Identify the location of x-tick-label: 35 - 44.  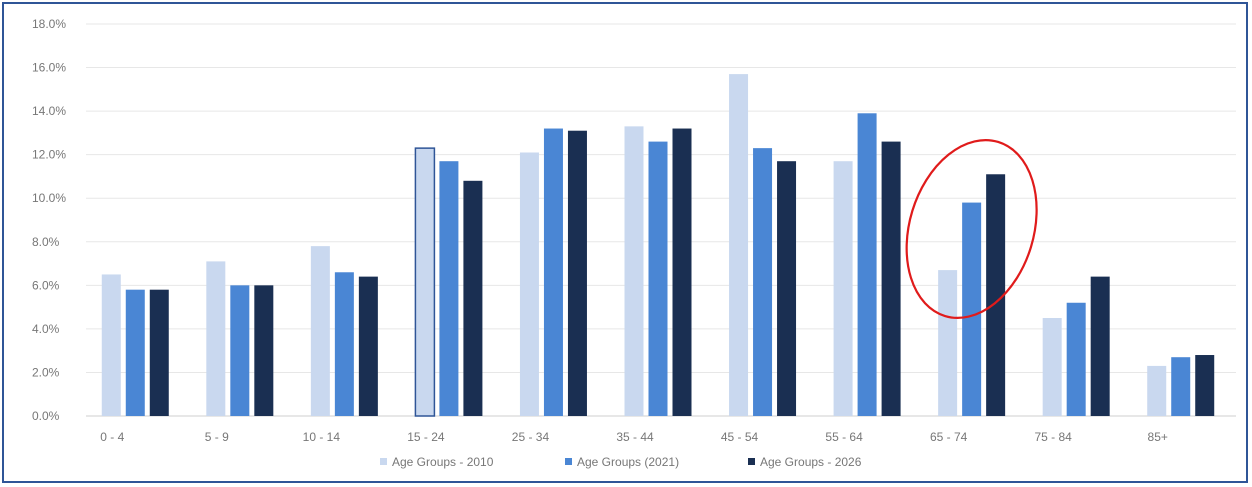
(635, 437).